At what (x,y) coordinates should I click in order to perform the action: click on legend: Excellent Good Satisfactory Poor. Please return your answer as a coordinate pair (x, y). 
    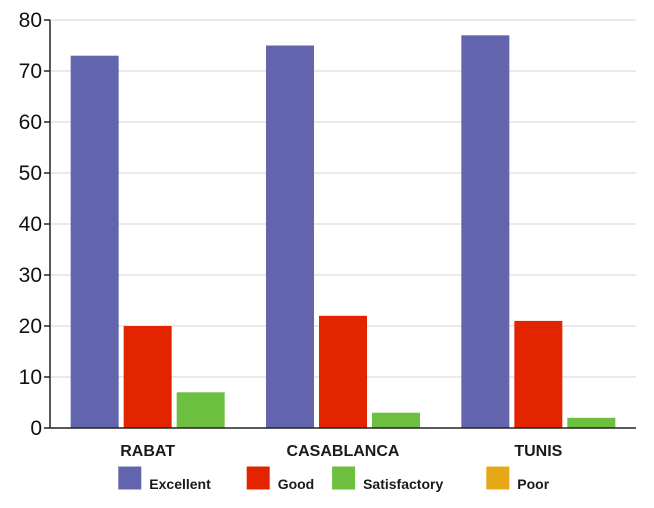
    Looking at the image, I should click on (334, 479).